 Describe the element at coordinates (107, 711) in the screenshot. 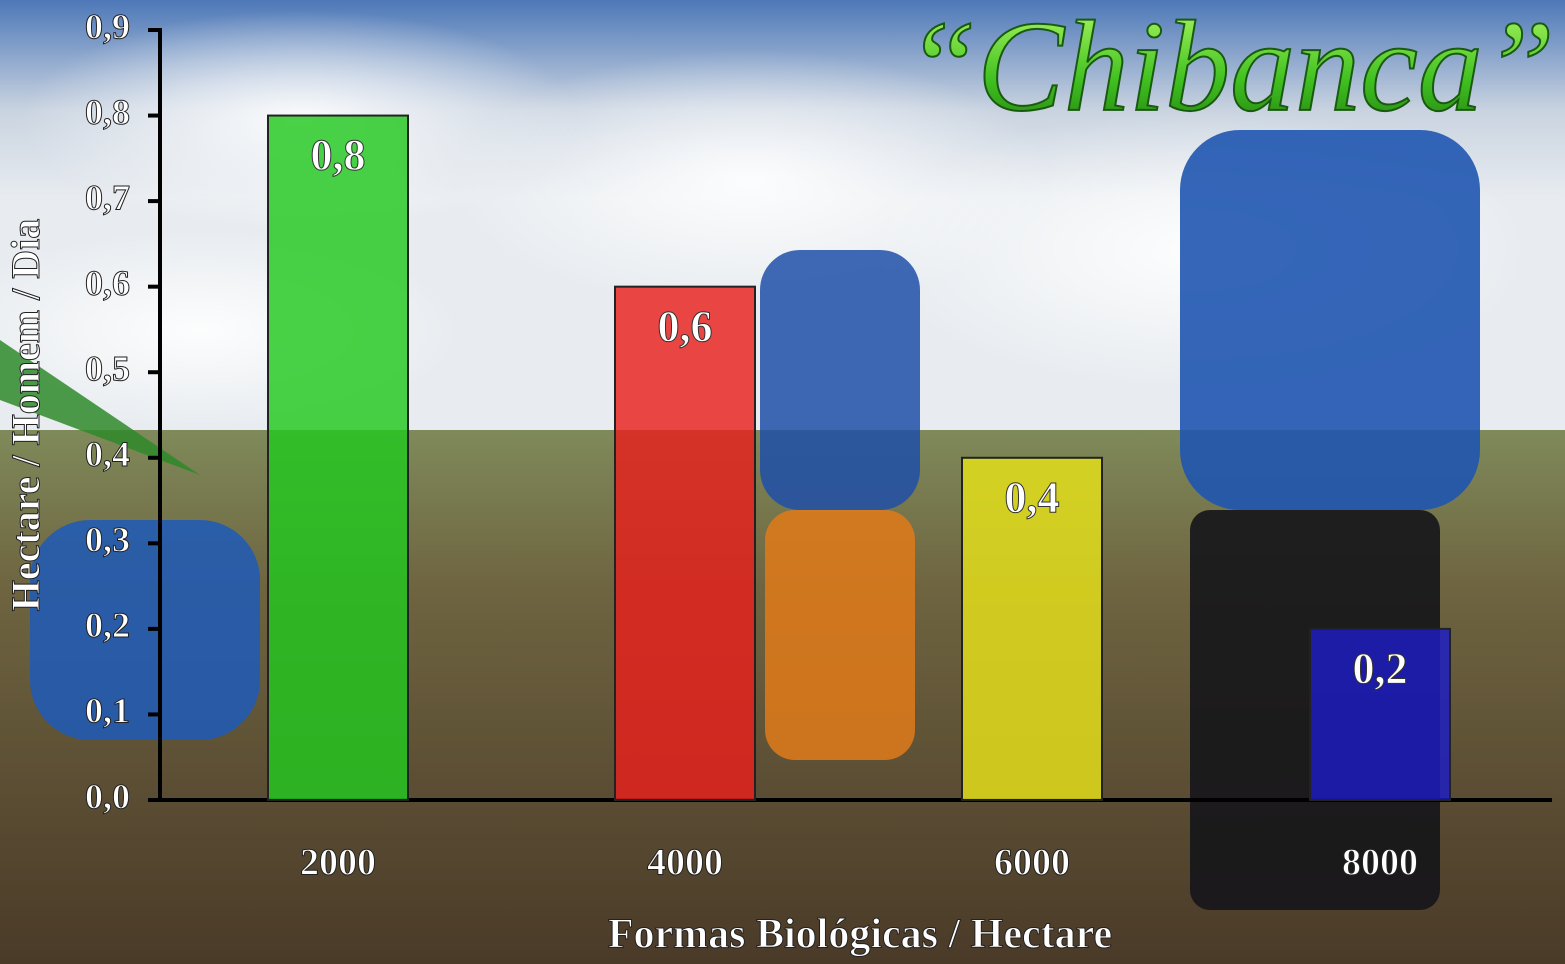

I see `y-tick-label: 0,1` at that location.